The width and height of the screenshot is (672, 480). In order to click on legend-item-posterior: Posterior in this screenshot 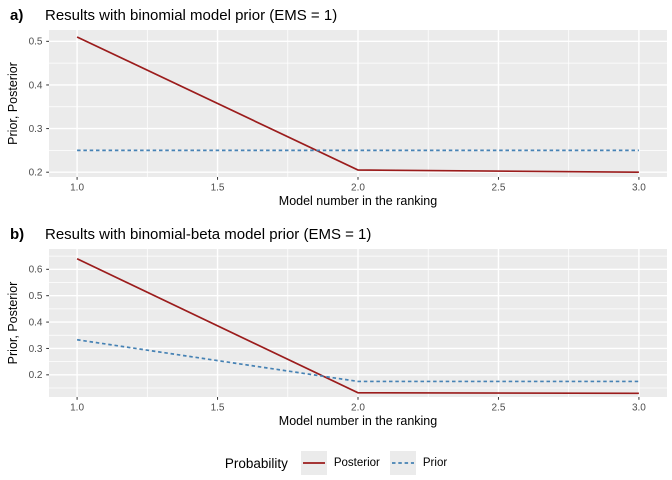, I will do `click(340, 463)`.